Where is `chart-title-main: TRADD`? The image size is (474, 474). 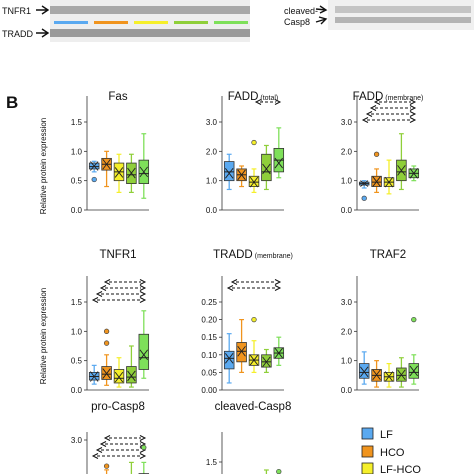 chart-title-main: TRADD is located at coordinates (233, 255).